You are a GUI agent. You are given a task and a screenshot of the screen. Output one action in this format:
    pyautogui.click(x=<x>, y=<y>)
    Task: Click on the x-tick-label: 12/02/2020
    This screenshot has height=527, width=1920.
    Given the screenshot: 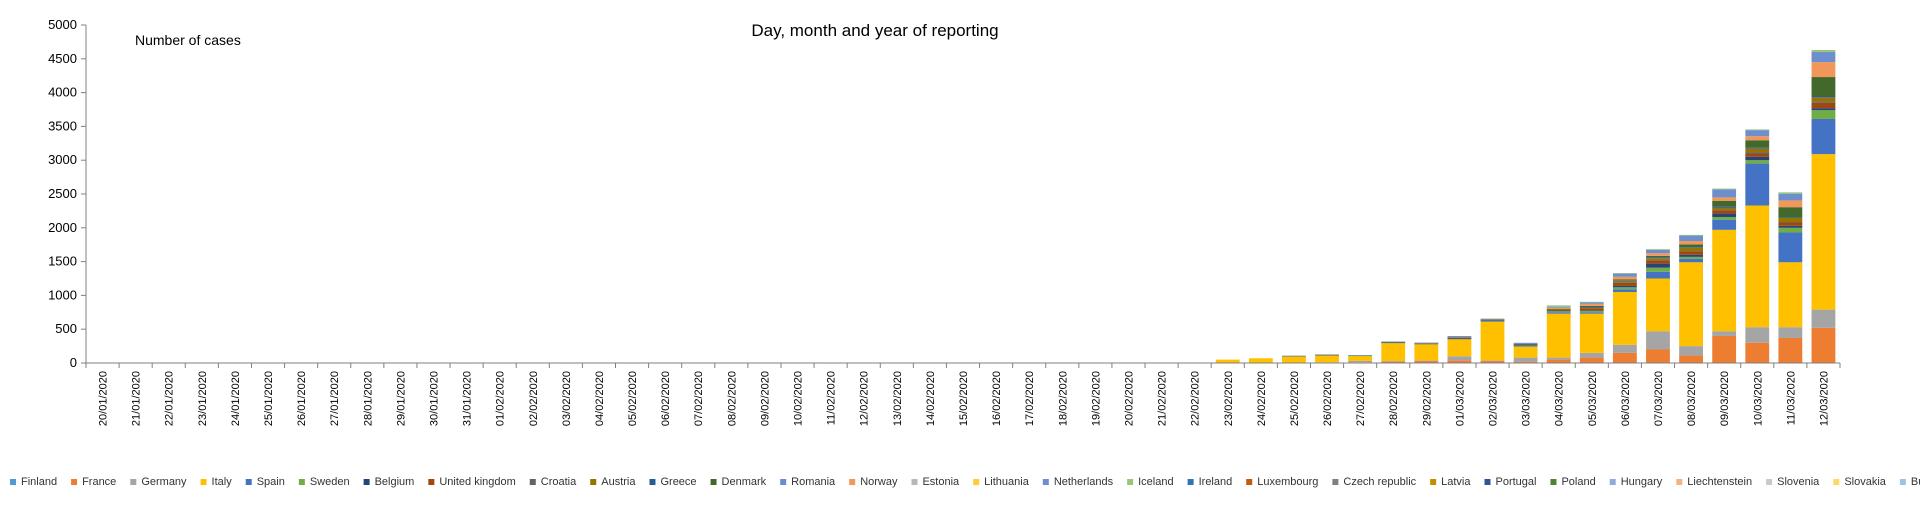 What is the action you would take?
    pyautogui.click(x=865, y=398)
    